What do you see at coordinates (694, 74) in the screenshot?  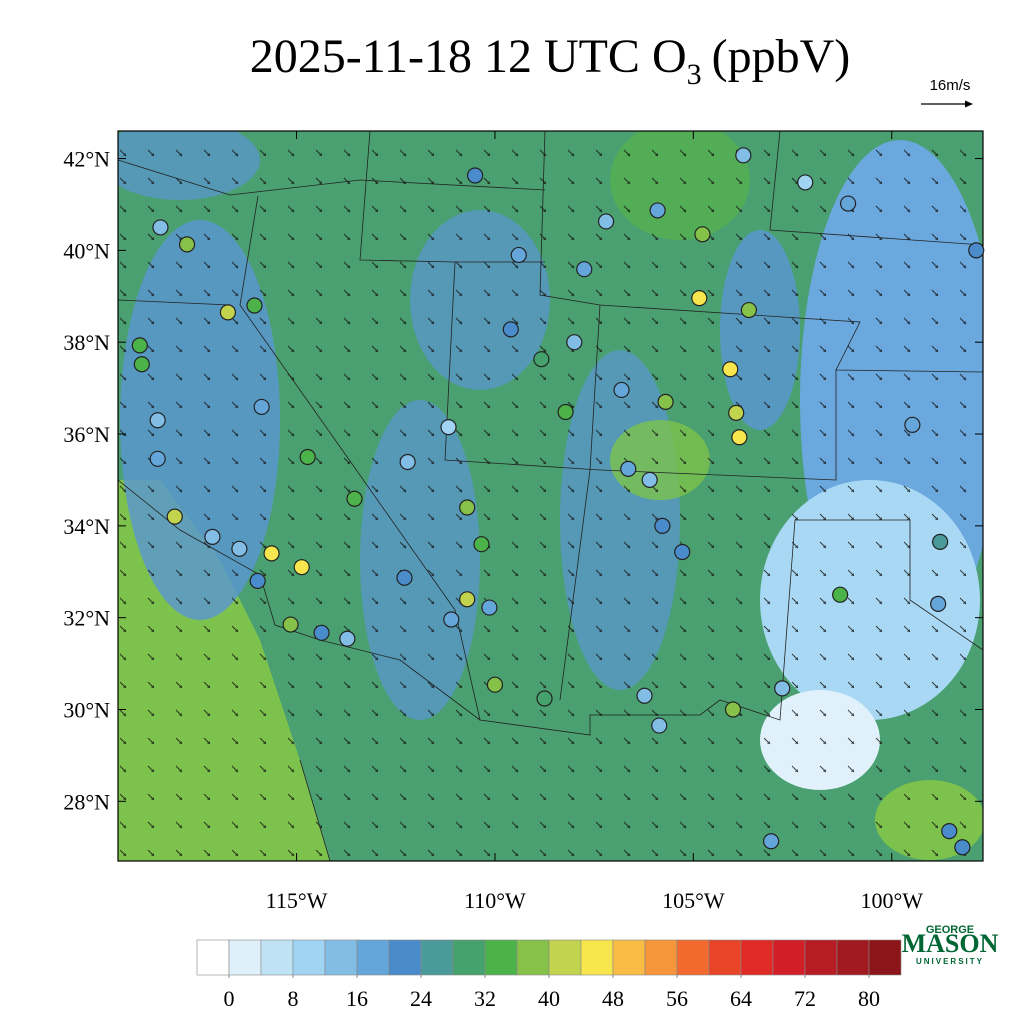 I see `title-subscript: 3` at bounding box center [694, 74].